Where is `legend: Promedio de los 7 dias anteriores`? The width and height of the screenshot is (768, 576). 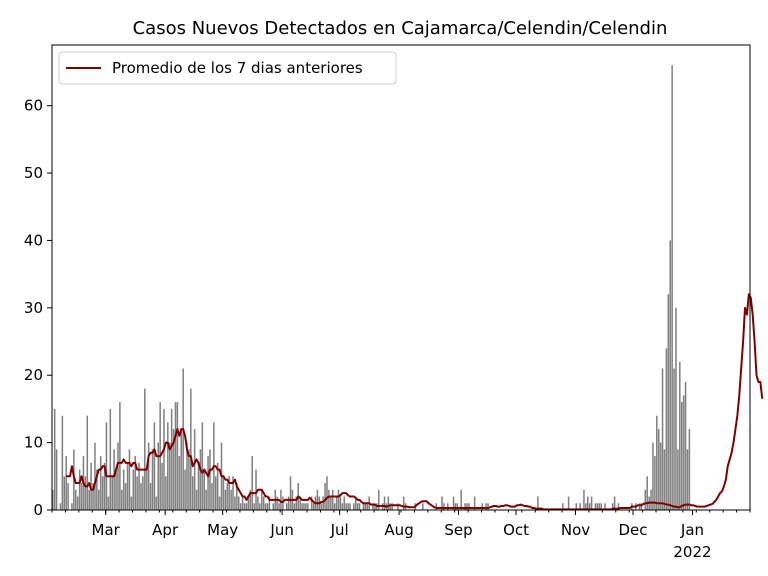 legend: Promedio de los 7 dias anteriores is located at coordinates (227, 68).